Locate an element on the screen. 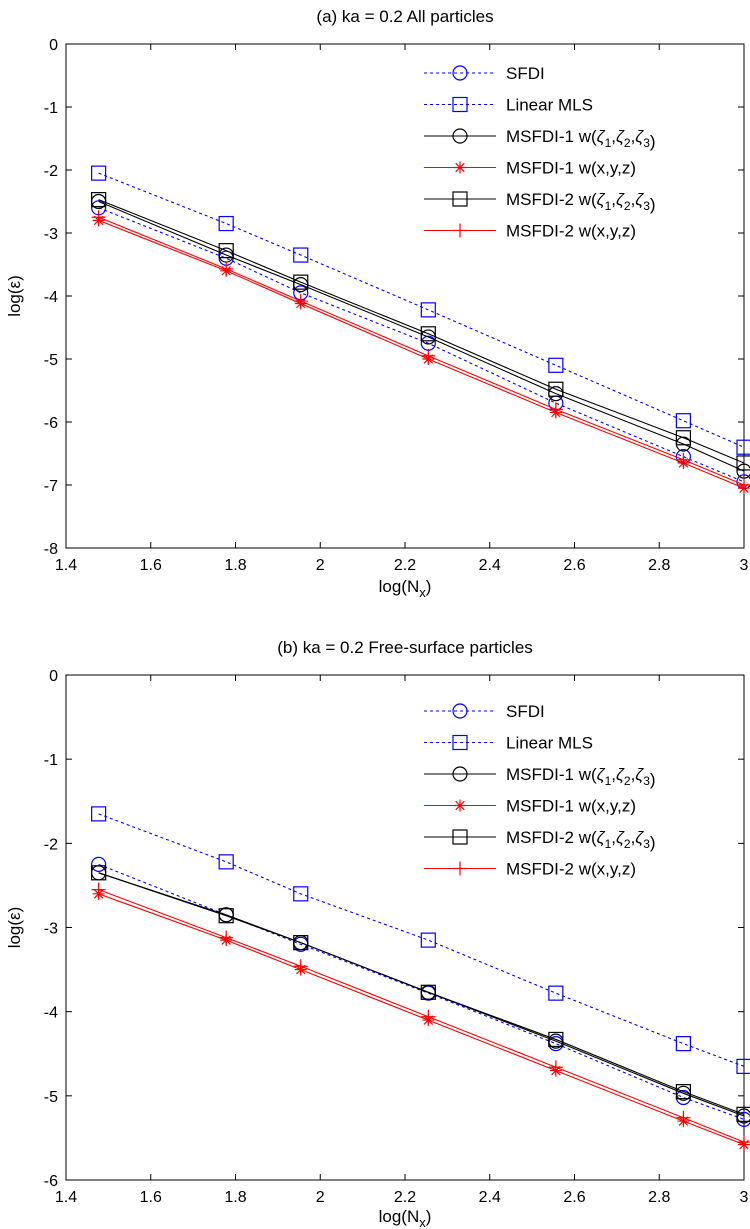  y-tick-label: -5 is located at coordinates (51, 360).